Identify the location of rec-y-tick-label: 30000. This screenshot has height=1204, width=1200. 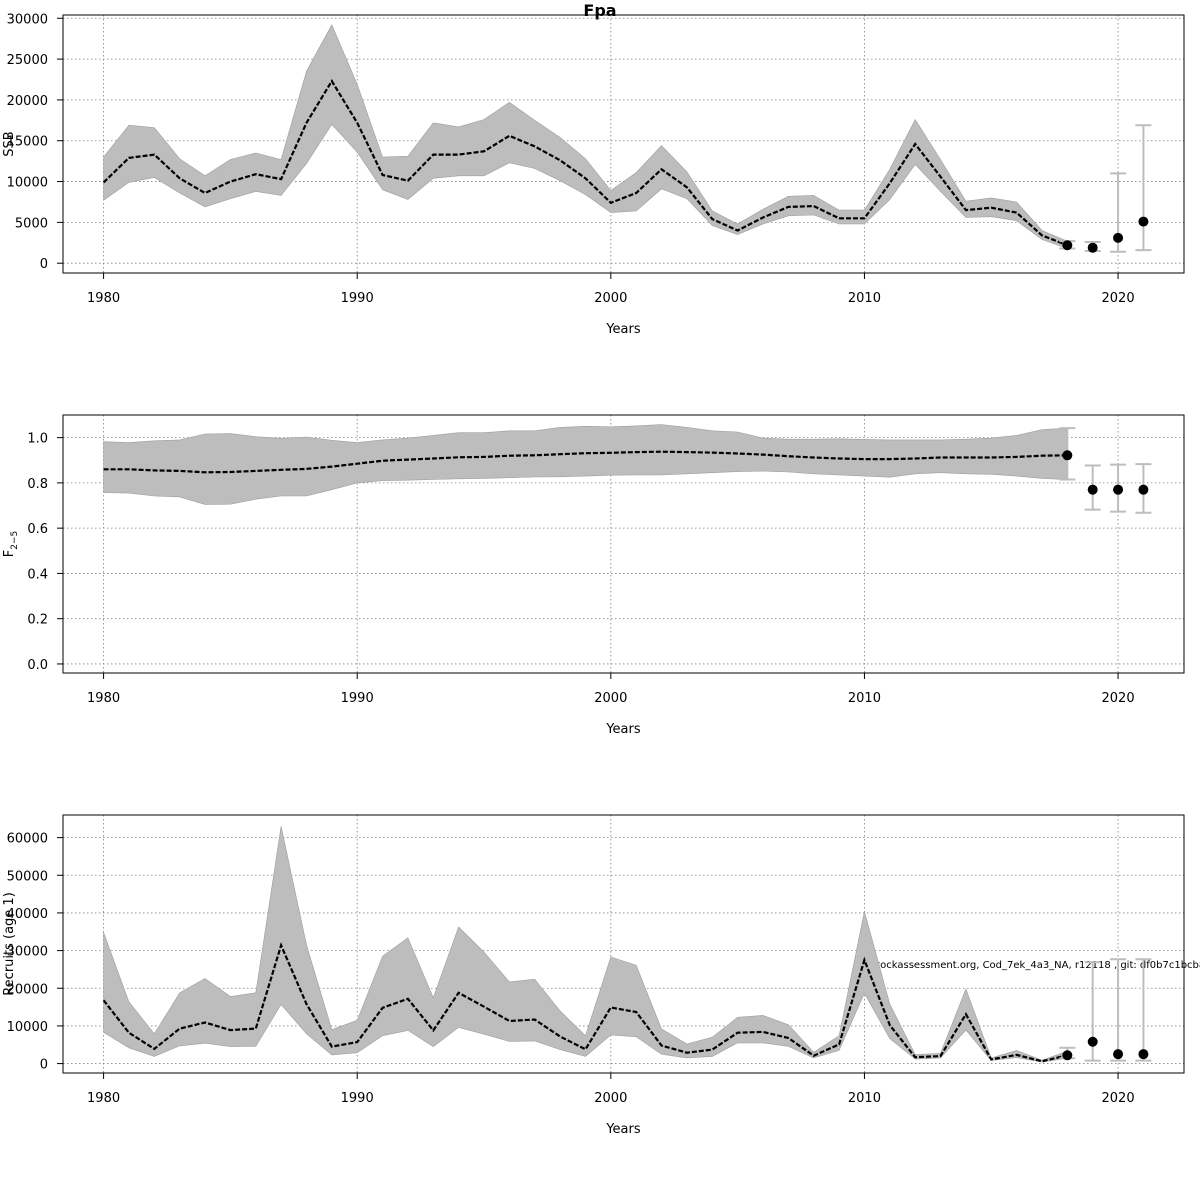
(27, 952).